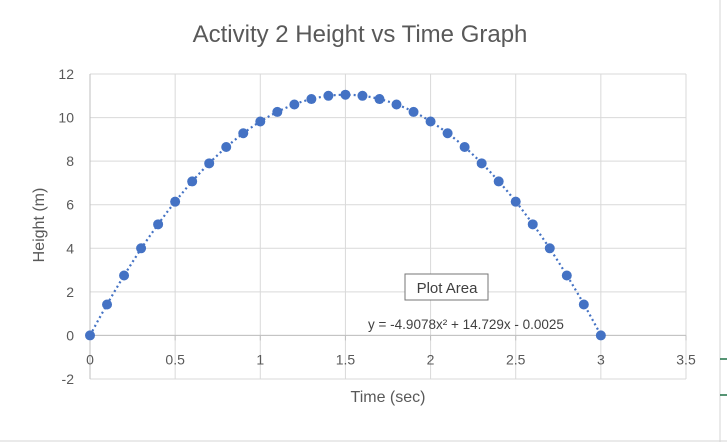 The width and height of the screenshot is (727, 447). I want to click on trendline-equation: y = -4.9078x² + 14.729x - 0.0025, so click(466, 324).